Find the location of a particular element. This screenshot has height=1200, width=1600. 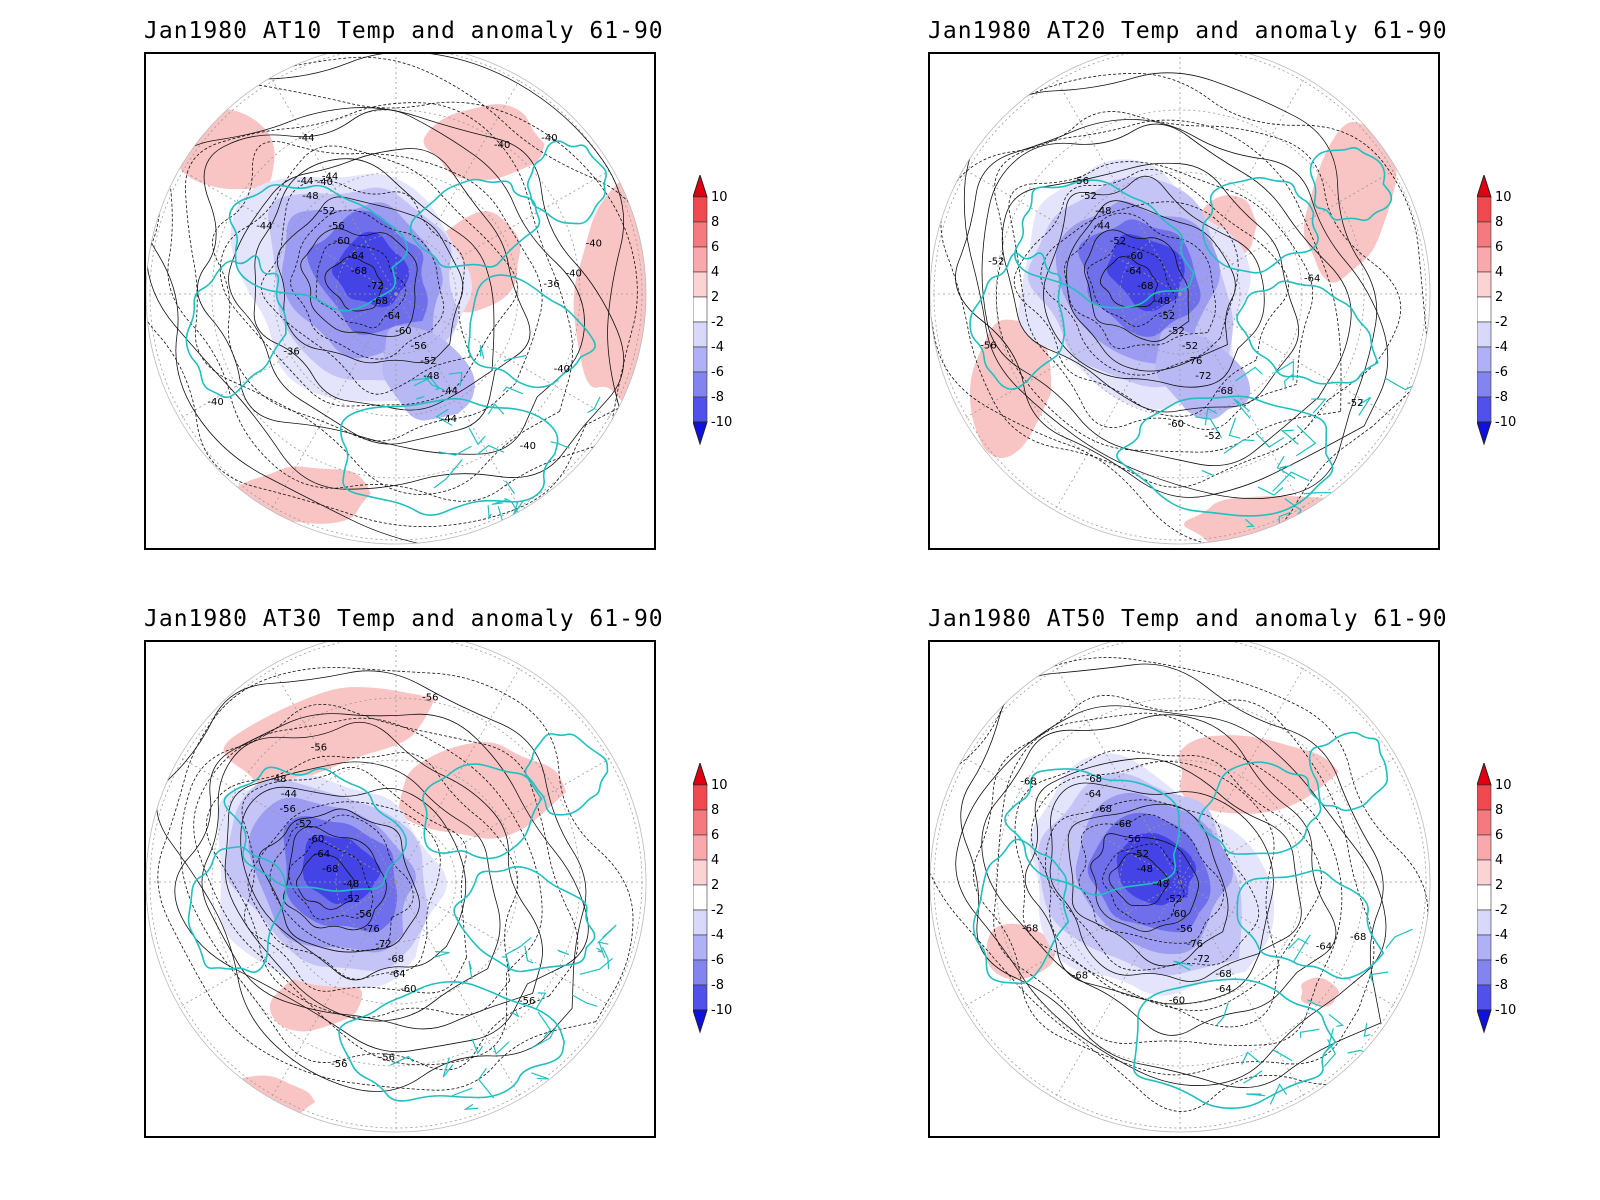

map-boundary is located at coordinates (396, 299).